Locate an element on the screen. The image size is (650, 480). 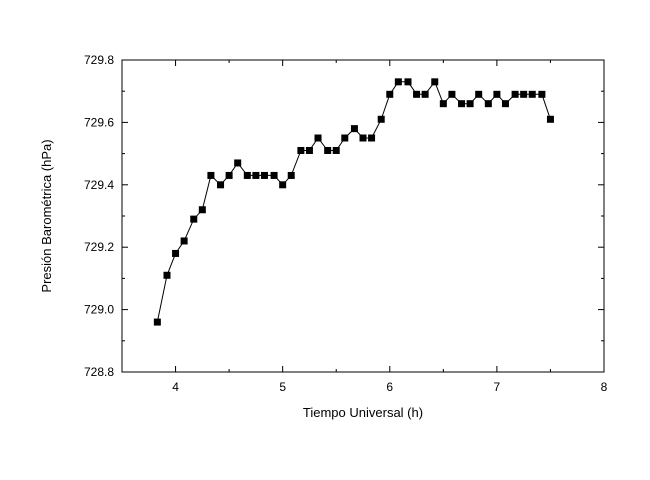
y-tick-label: 729.8 is located at coordinates (99, 60).